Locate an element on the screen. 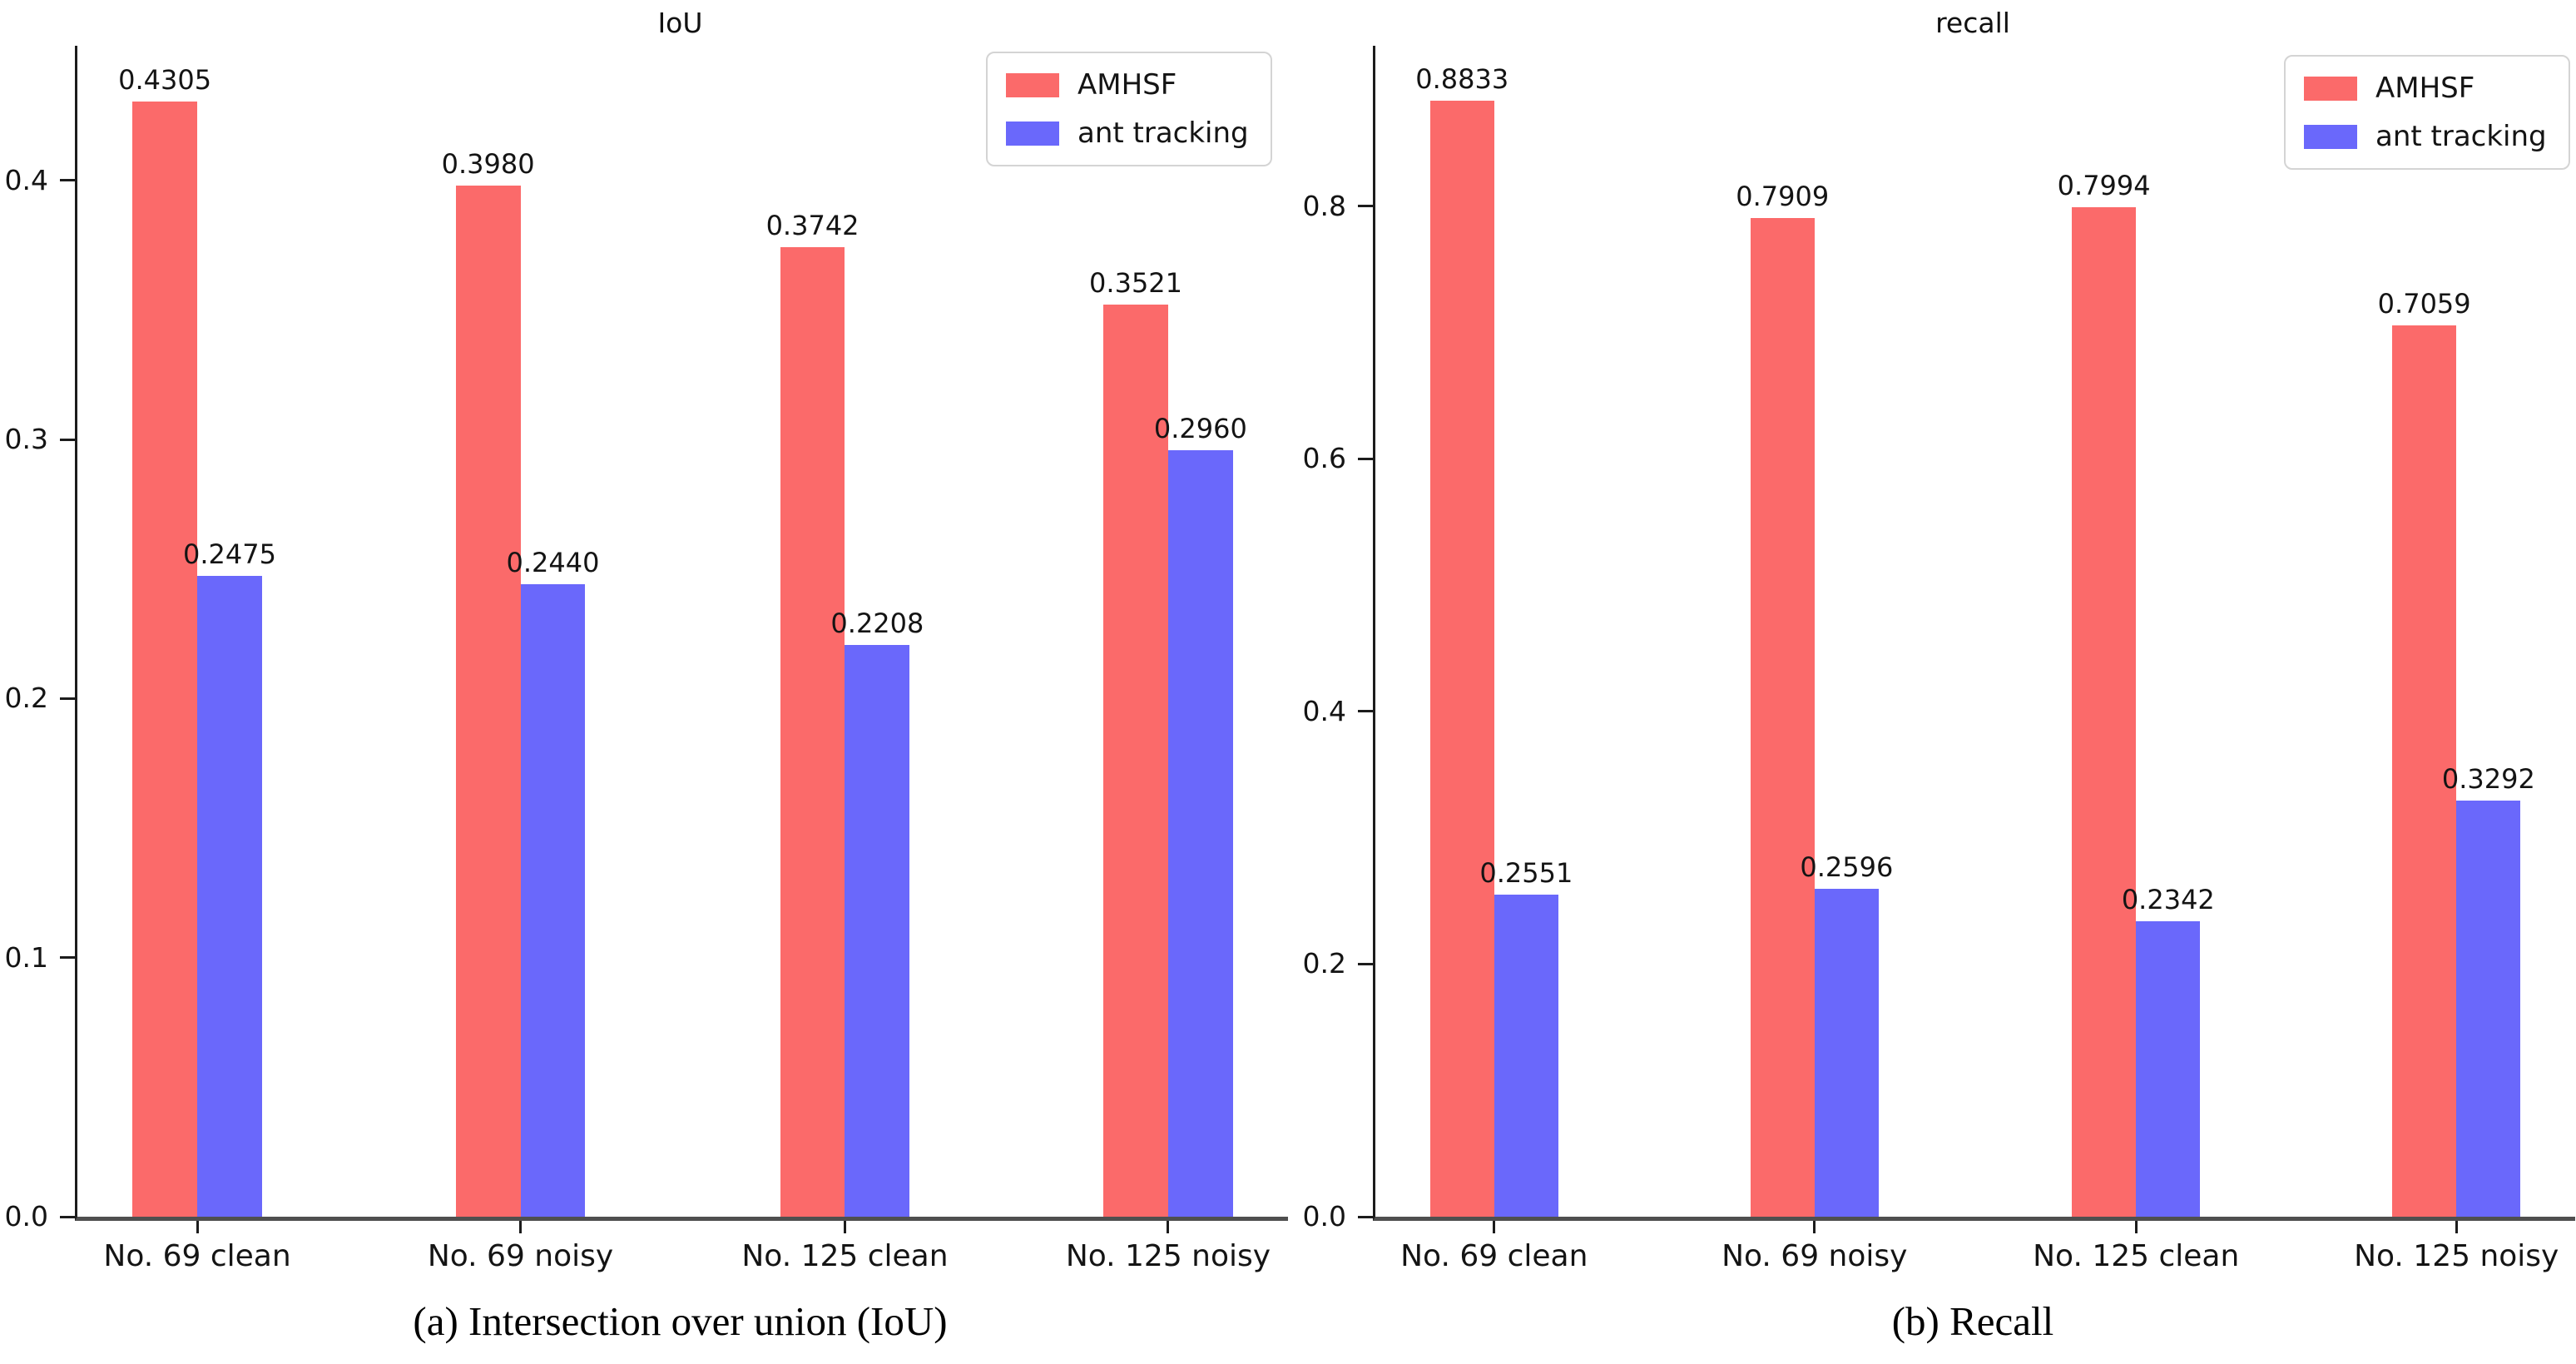  bar-value-label: 0.2596 is located at coordinates (1847, 867).